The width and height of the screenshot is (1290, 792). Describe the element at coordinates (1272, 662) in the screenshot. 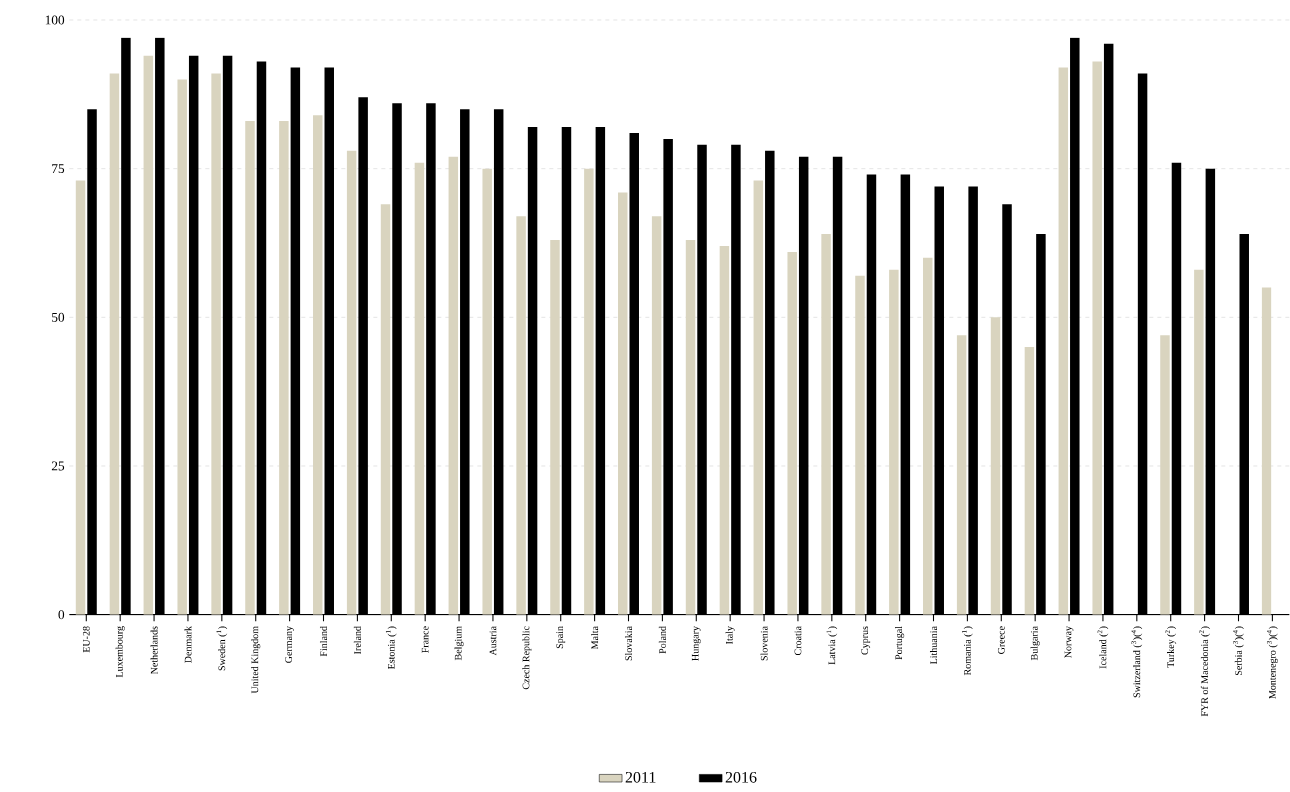

I see `x-tick-label: Montenegro ($^{3}$)($^{4}$)` at that location.